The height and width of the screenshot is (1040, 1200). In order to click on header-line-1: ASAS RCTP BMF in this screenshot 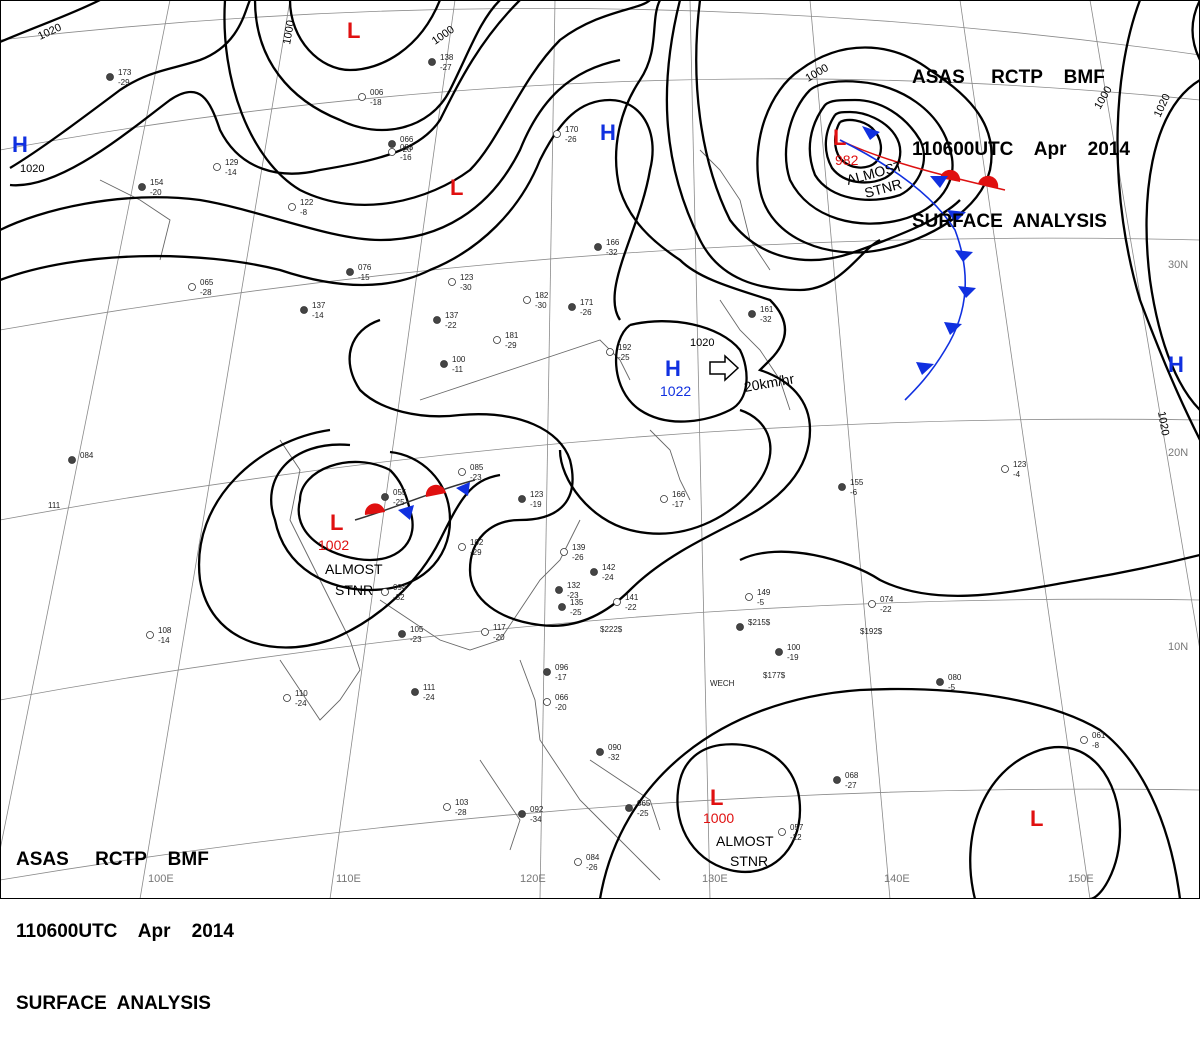, I will do `click(112, 859)`.